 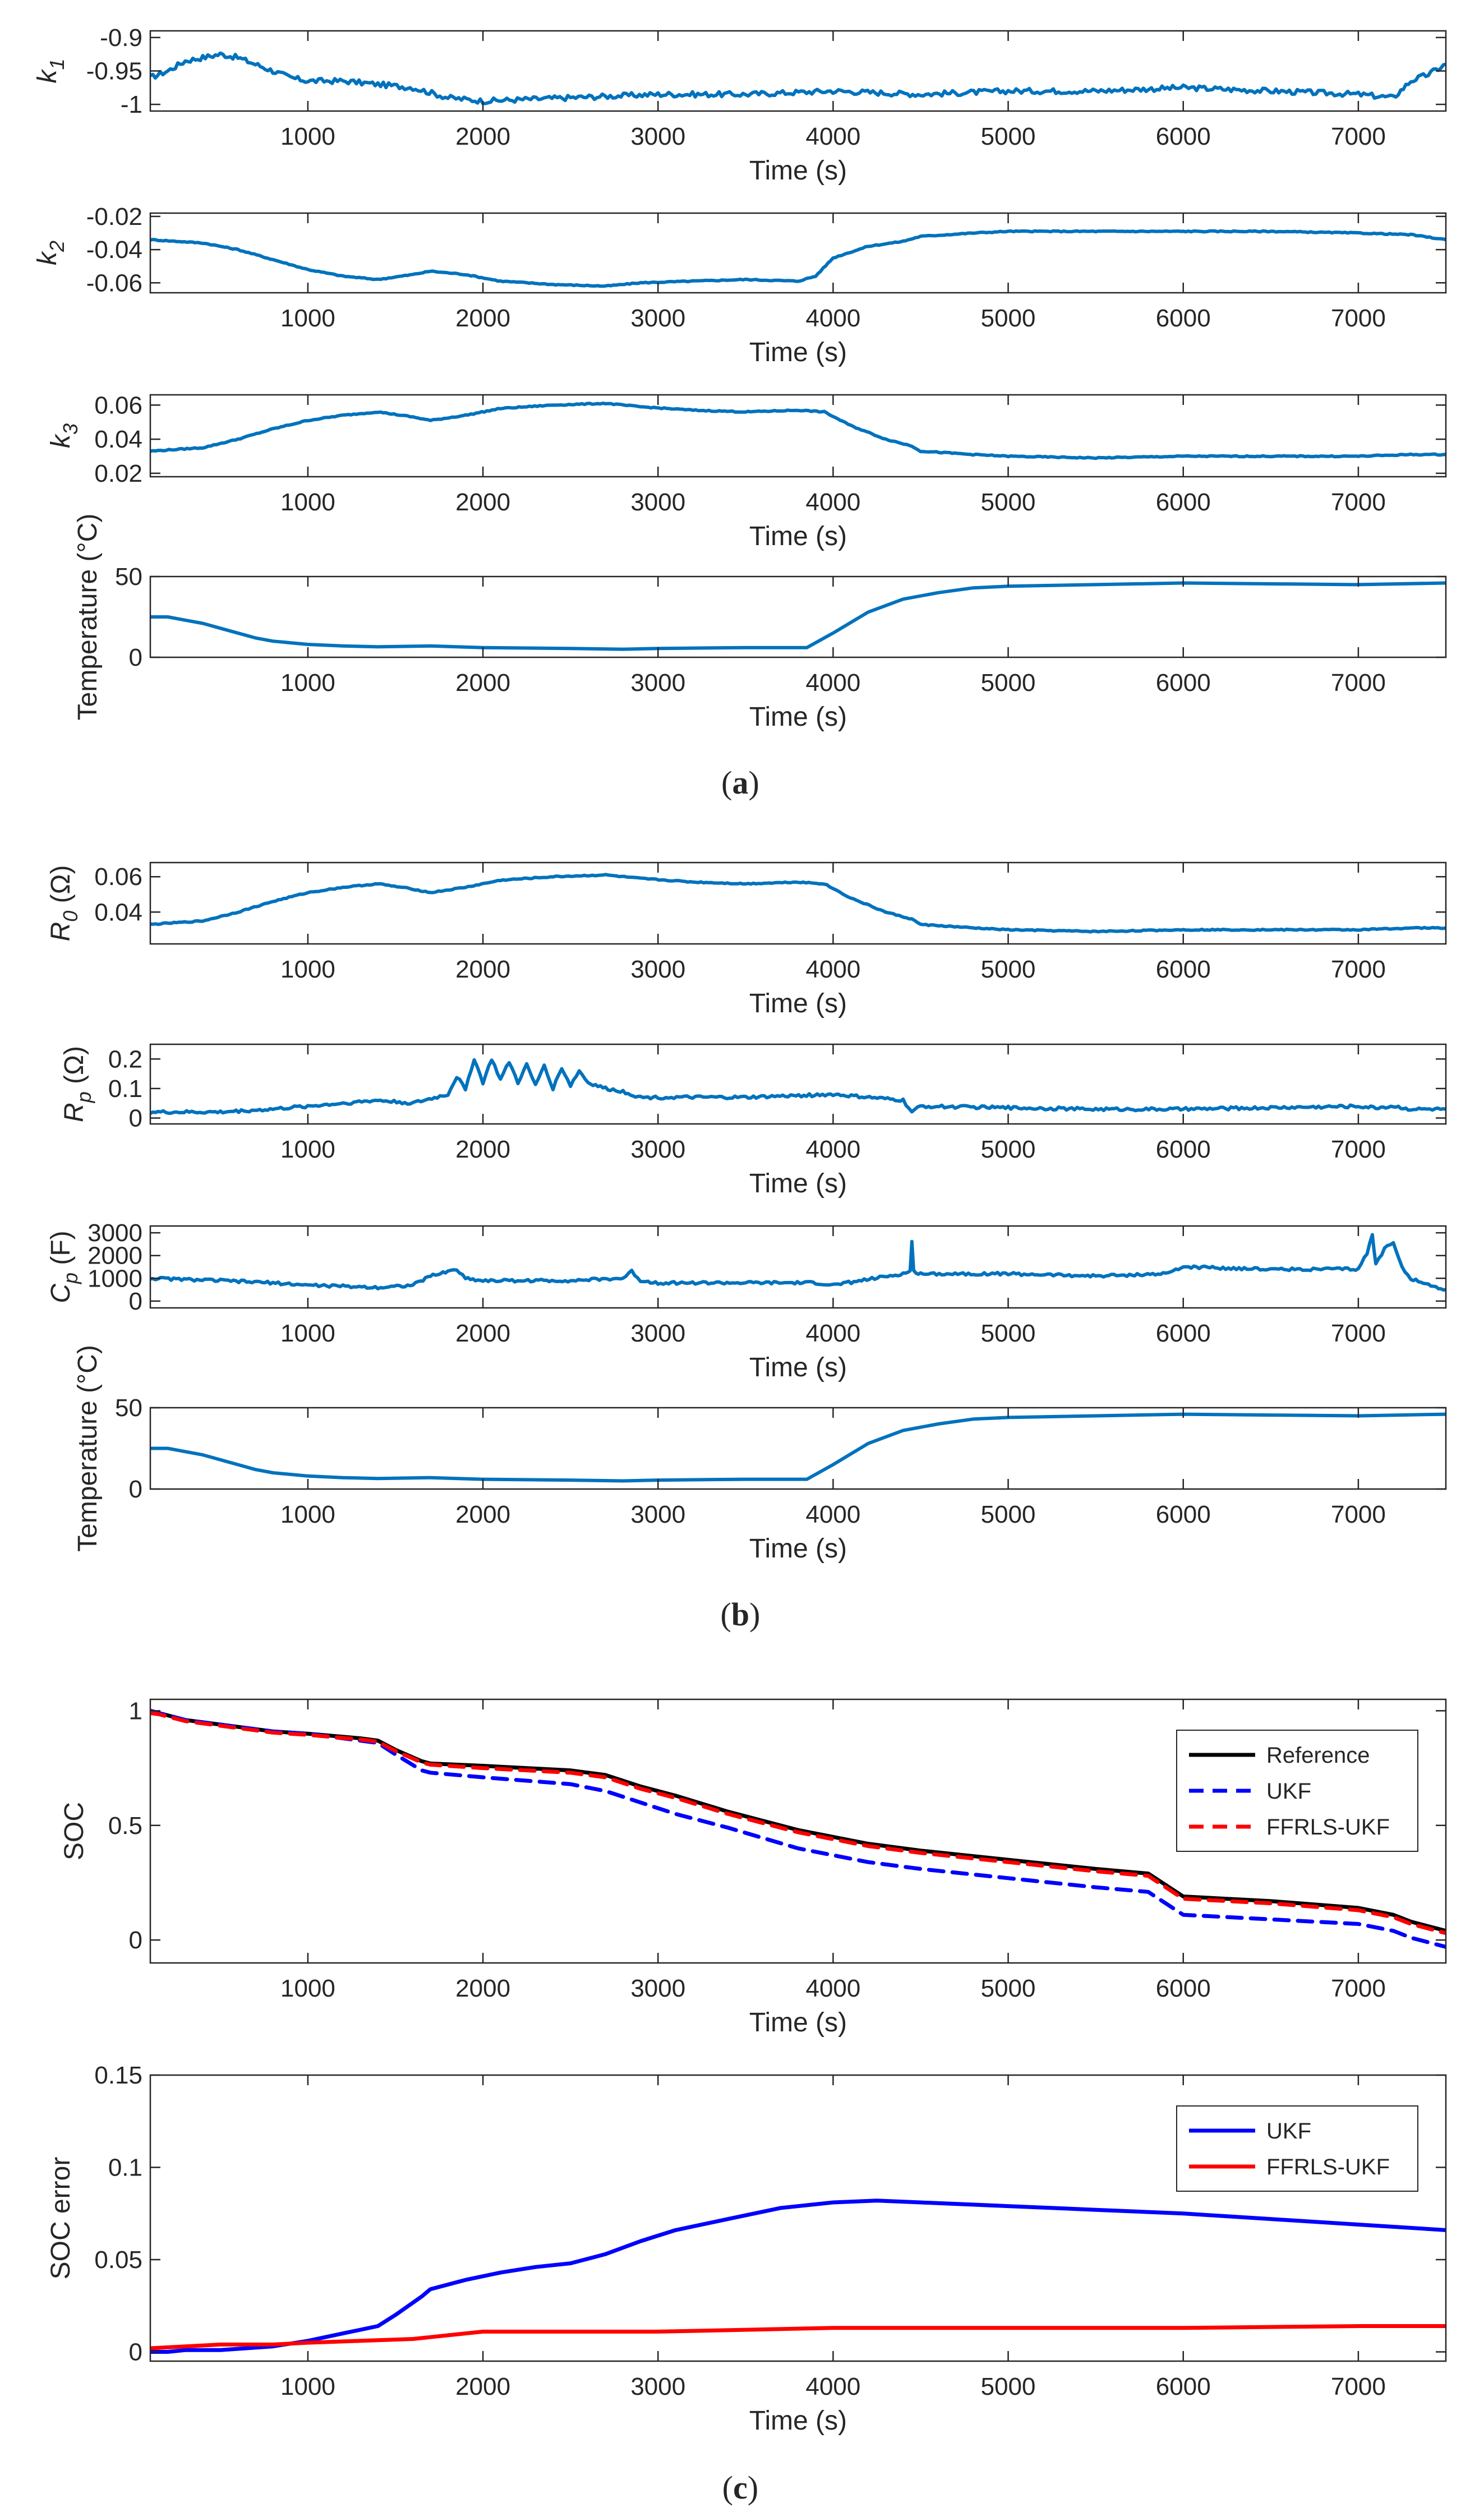 What do you see at coordinates (1297, 2148) in the screenshot?
I see `legend-box` at bounding box center [1297, 2148].